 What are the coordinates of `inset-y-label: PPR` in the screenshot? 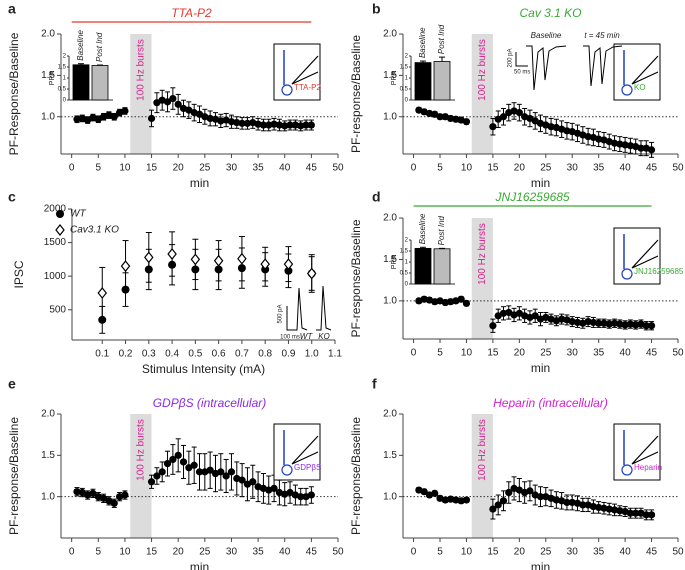 It's located at (394, 78).